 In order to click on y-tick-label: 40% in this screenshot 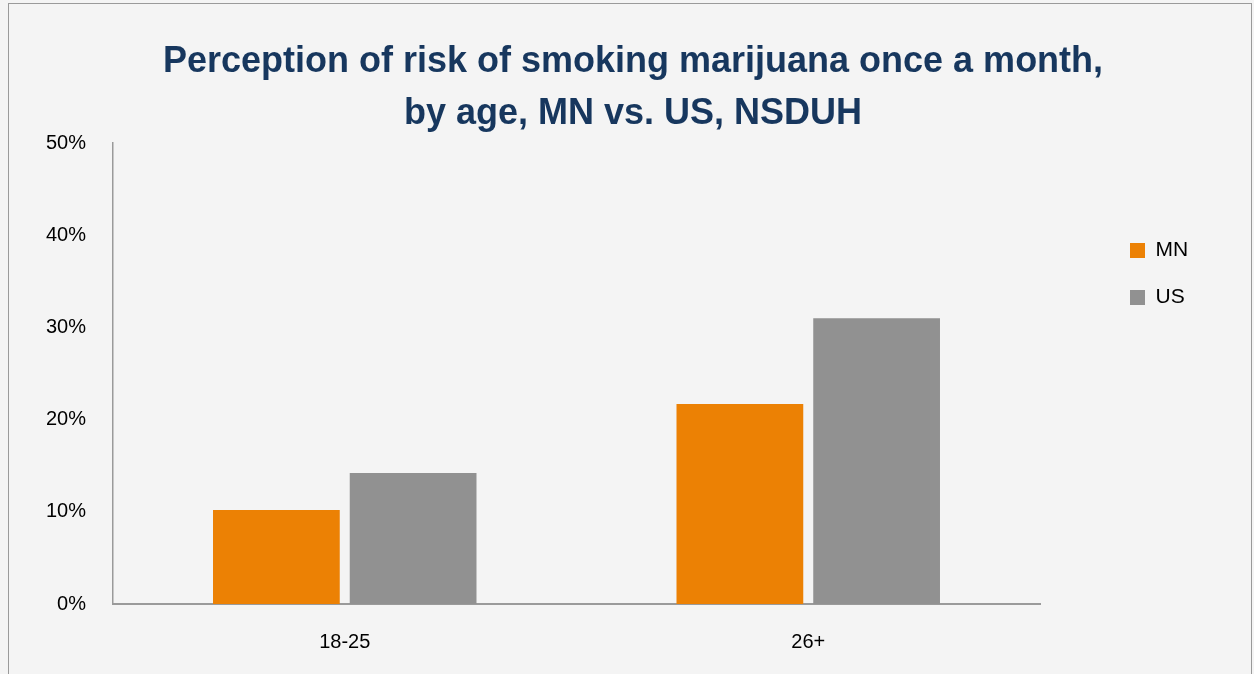, I will do `click(66, 233)`.